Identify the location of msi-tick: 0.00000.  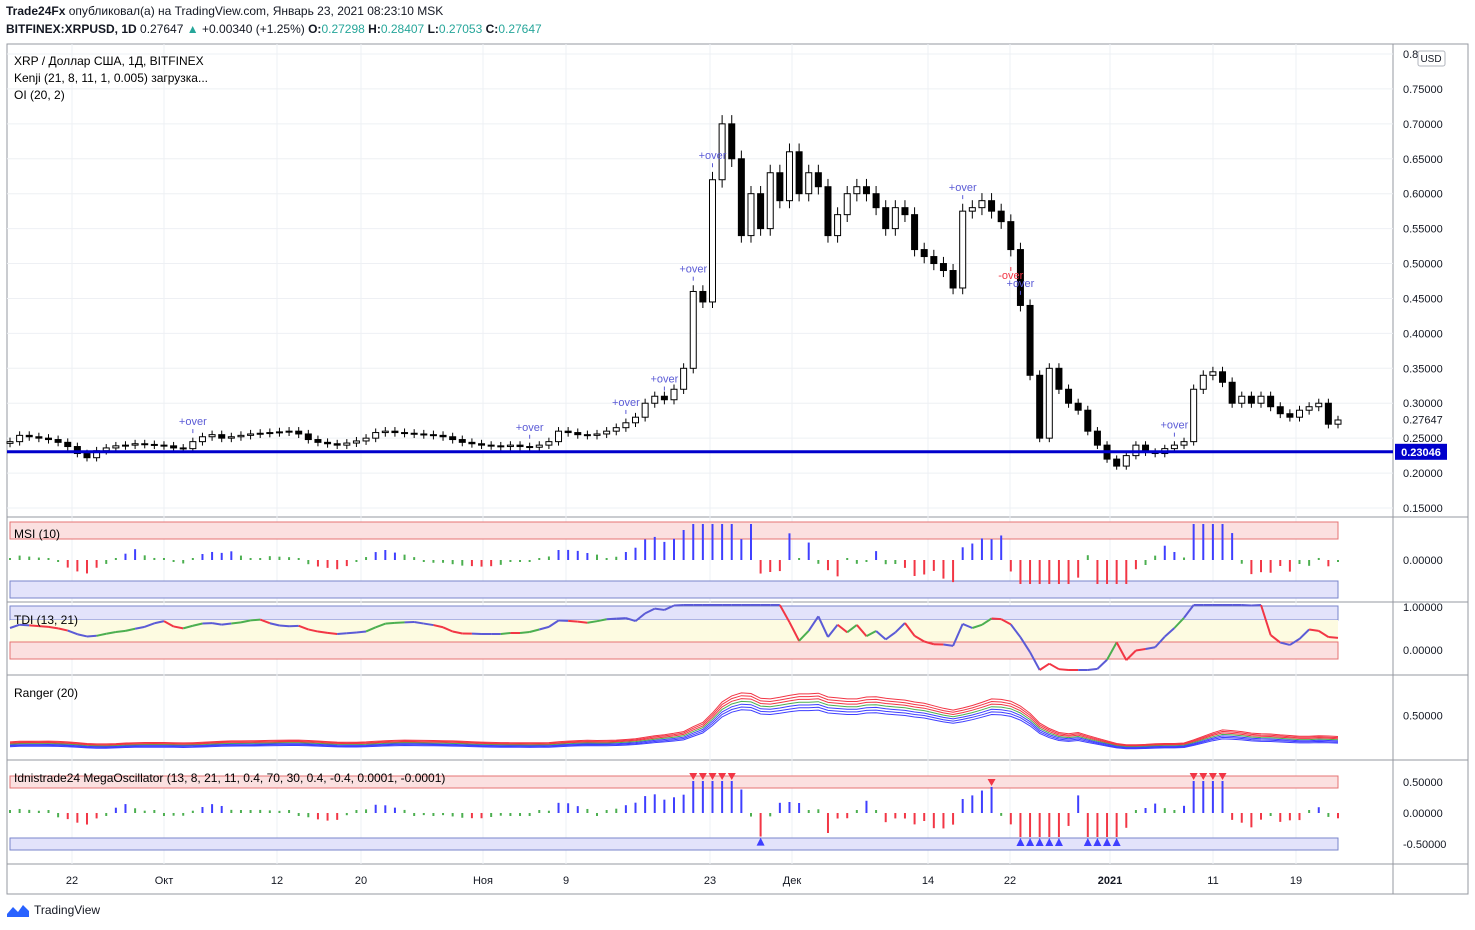
(1423, 561).